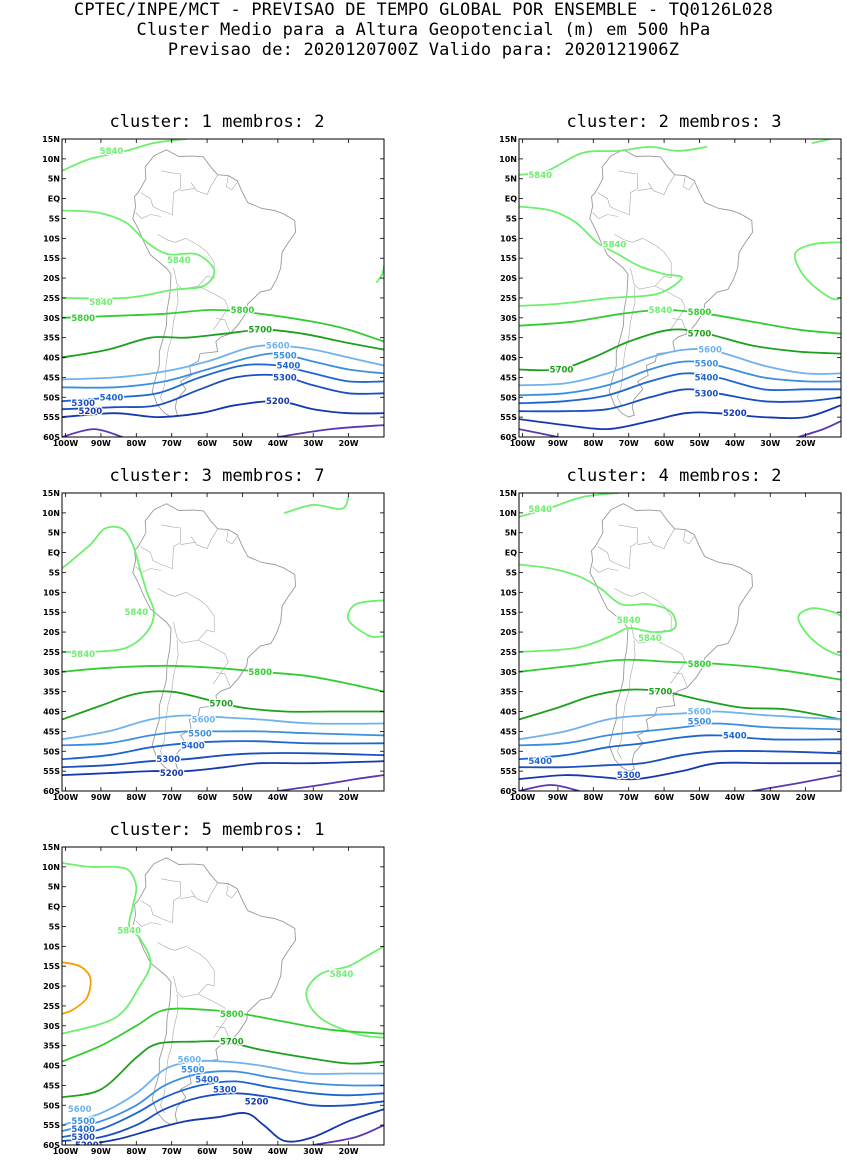  Describe the element at coordinates (51, 397) in the screenshot. I see `lat-tick-label: 50S` at that location.